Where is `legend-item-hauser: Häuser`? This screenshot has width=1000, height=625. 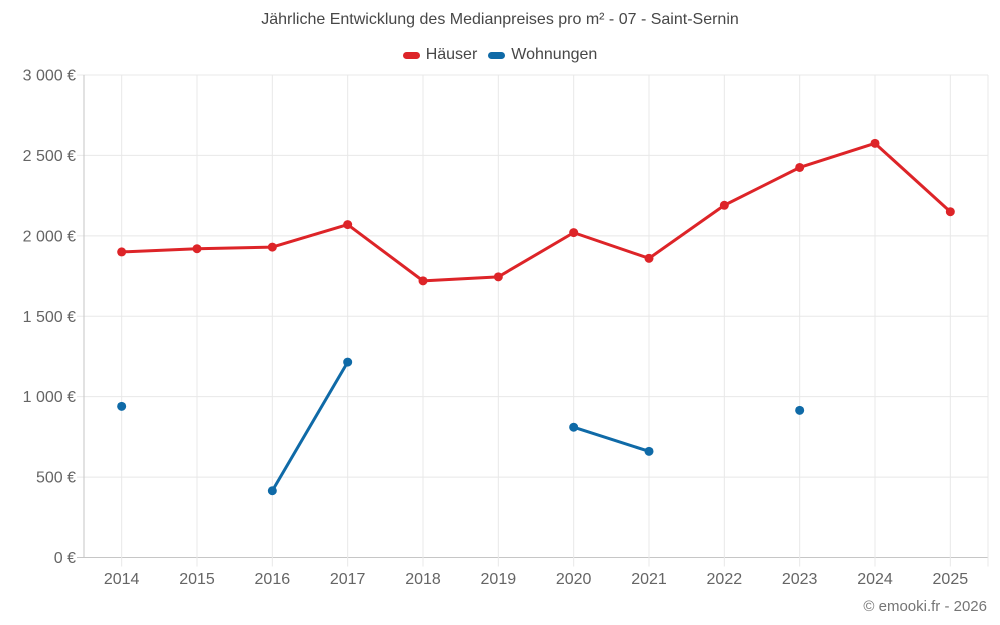 legend-item-hauser: Häuser is located at coordinates (440, 55).